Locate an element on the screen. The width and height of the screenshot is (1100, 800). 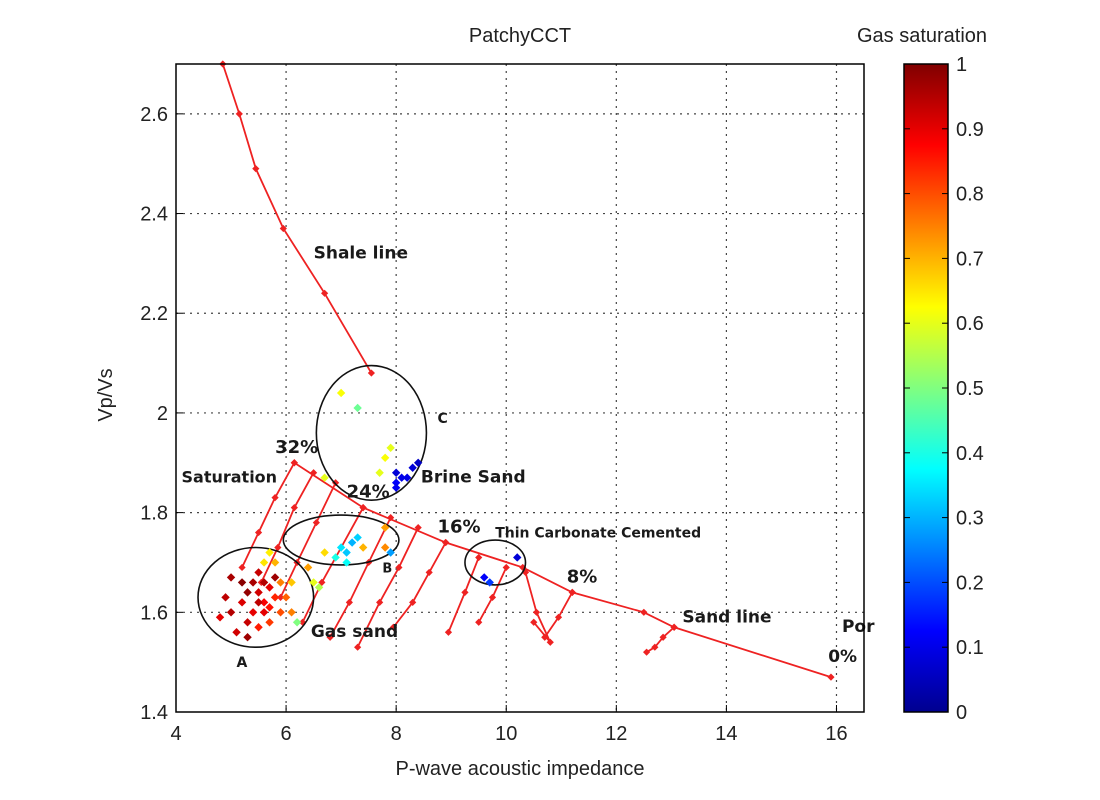
x-tick-label: 12 is located at coordinates (616, 734).